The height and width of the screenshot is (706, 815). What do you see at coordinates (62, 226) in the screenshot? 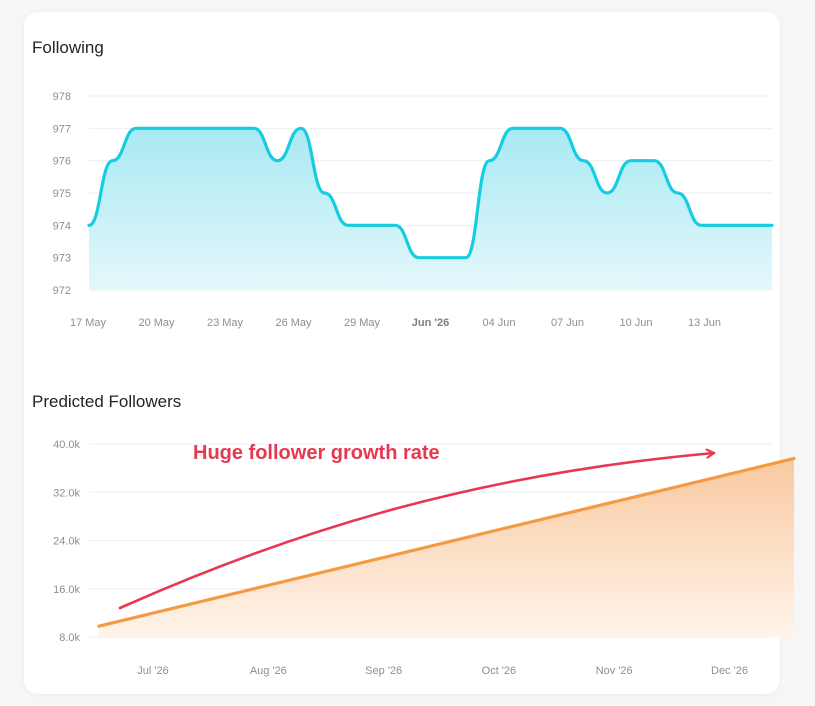
I see `following-y-tick: 974` at bounding box center [62, 226].